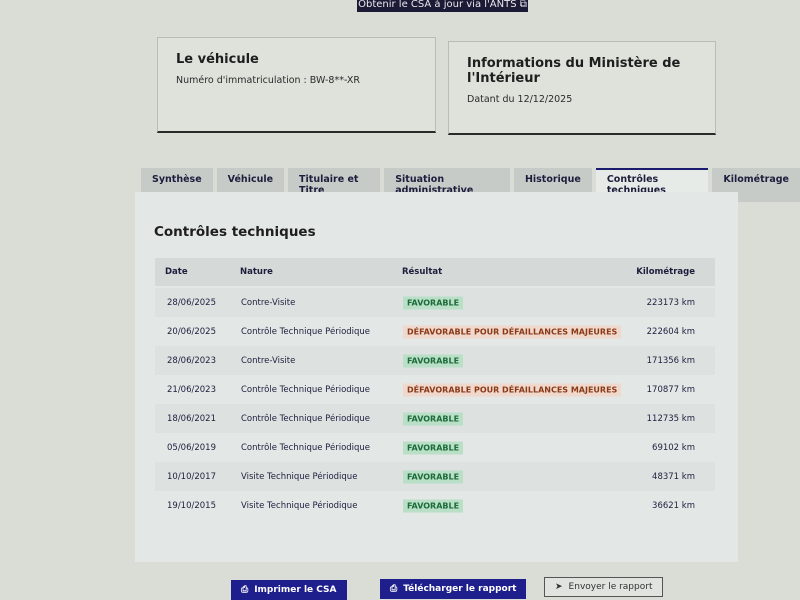 The height and width of the screenshot is (600, 800). I want to click on cell-km: 112735 km, so click(670, 418).